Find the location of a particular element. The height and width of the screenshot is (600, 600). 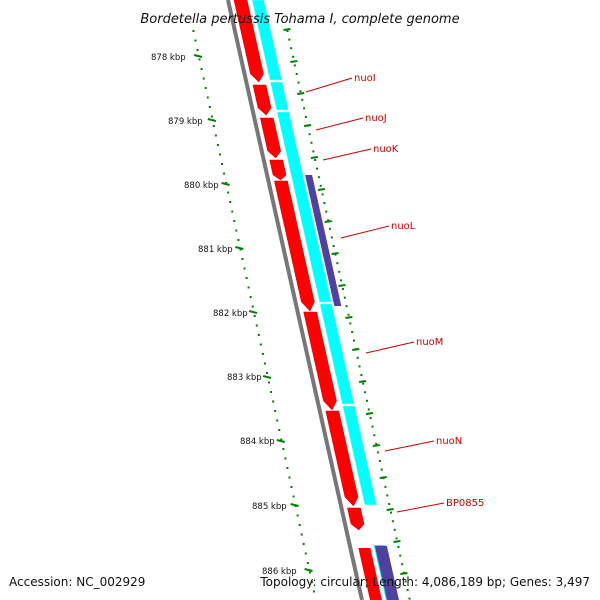

feature-block-lower is located at coordinates (386, 573).